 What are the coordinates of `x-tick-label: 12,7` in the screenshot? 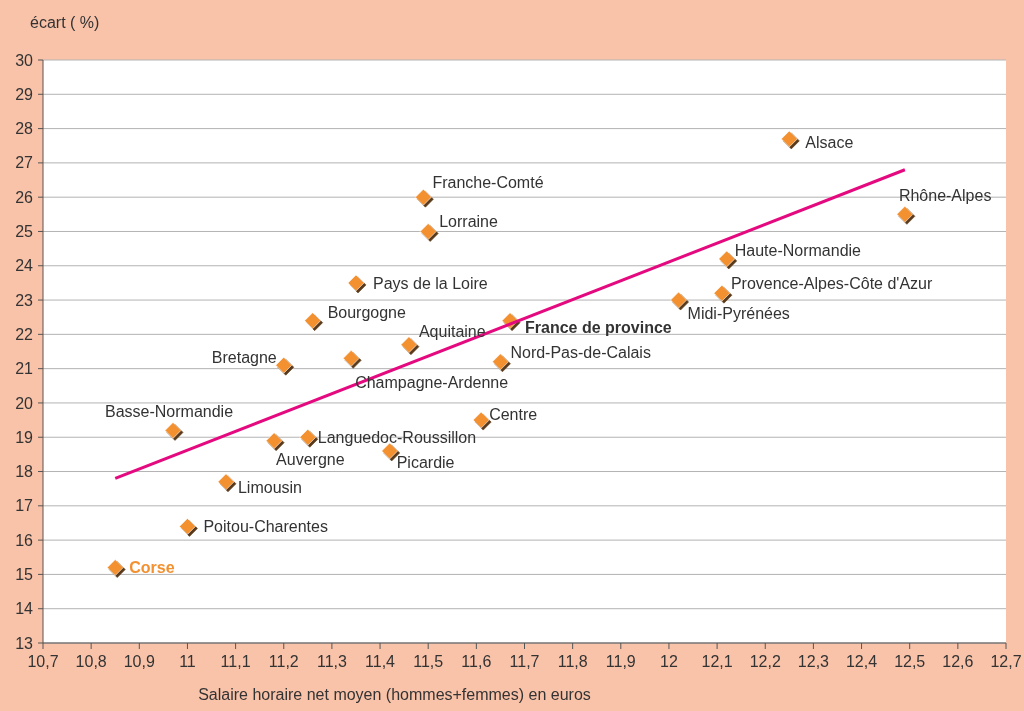 It's located at (1006, 661).